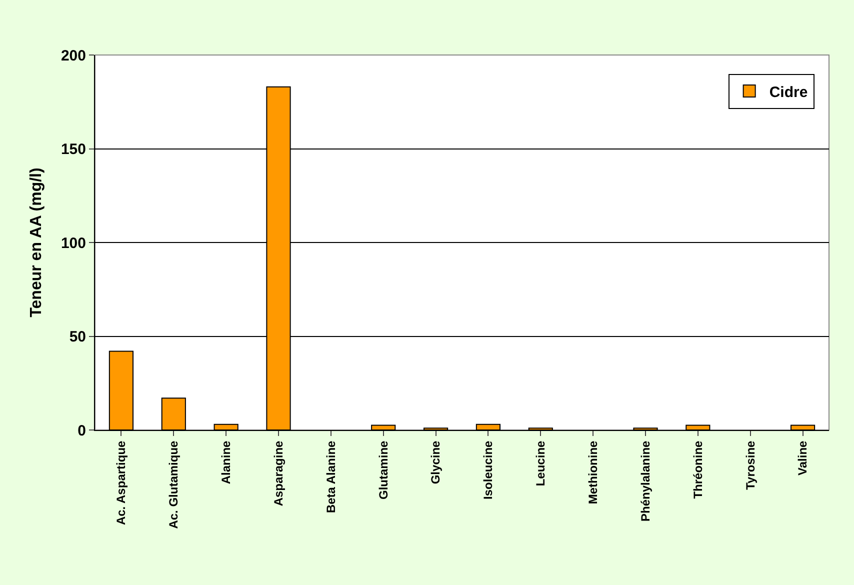 Image resolution: width=854 pixels, height=585 pixels. What do you see at coordinates (750, 465) in the screenshot?
I see `x-tick-label: Tyrosine` at bounding box center [750, 465].